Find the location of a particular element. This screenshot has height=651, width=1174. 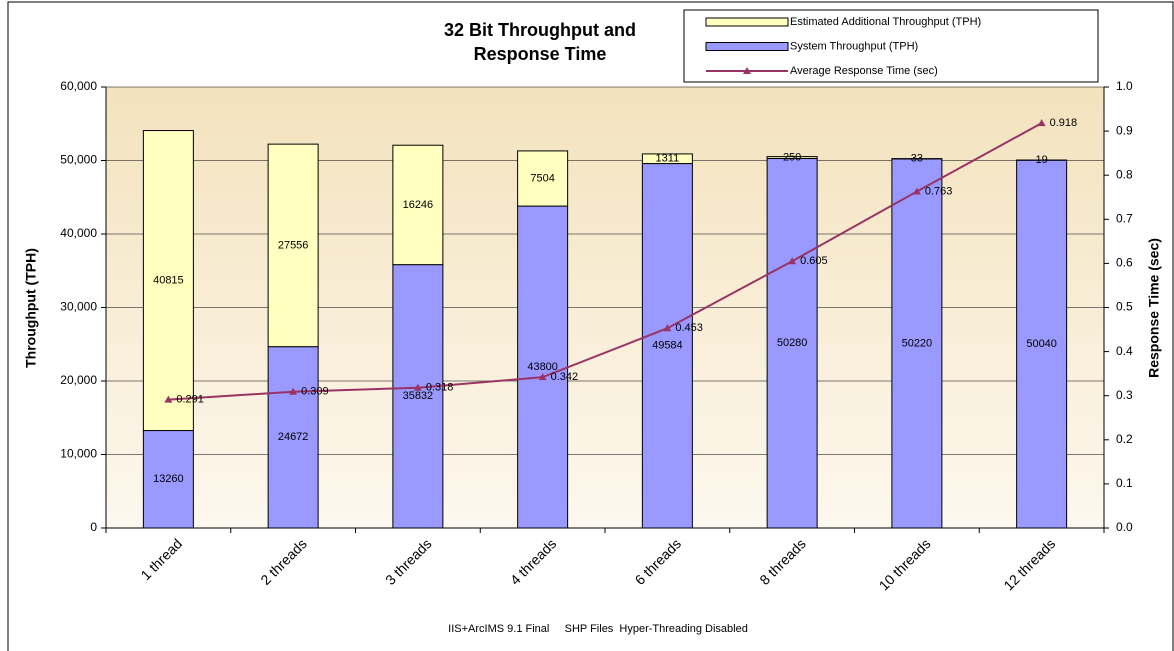

y2-axis-label: Response Time (sec) is located at coordinates (1154, 308).